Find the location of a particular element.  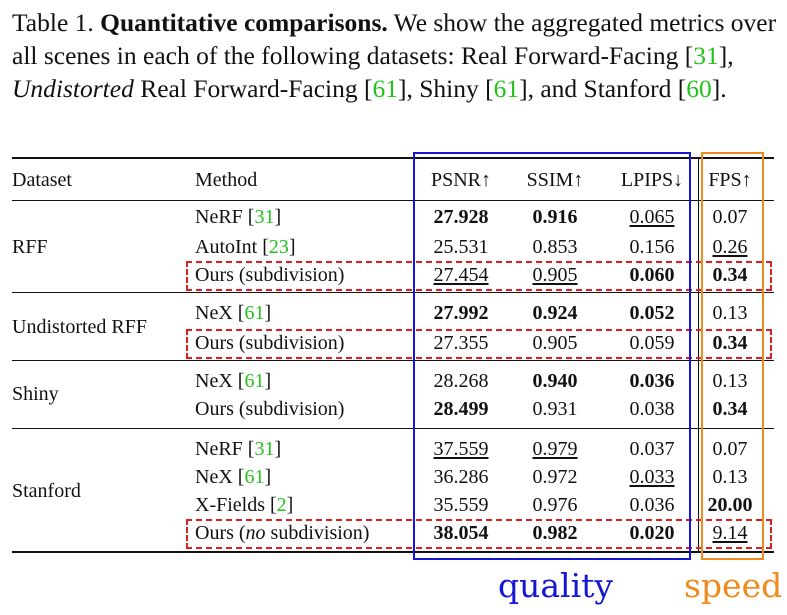

psnr-cell: 27.454 is located at coordinates (461, 275).